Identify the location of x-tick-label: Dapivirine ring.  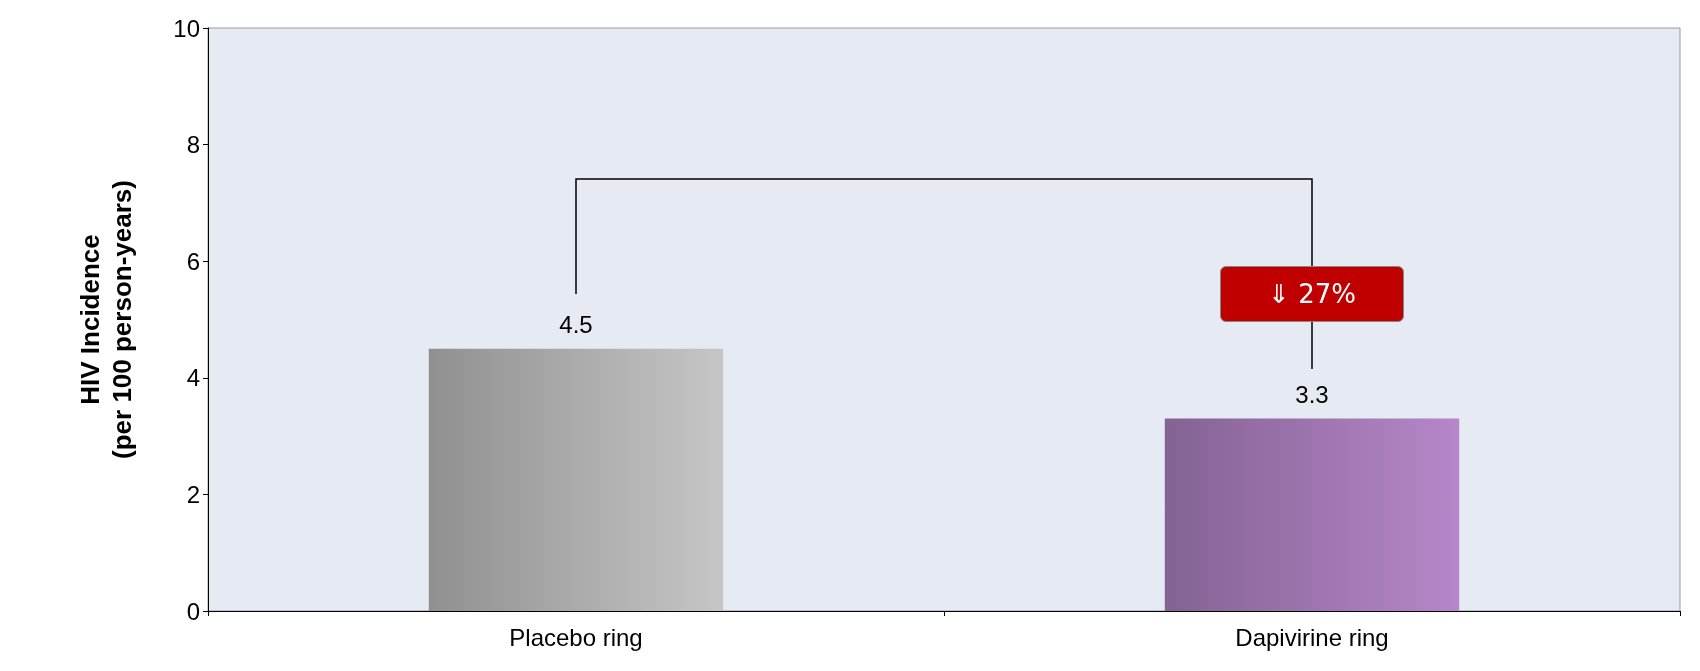
(1312, 637).